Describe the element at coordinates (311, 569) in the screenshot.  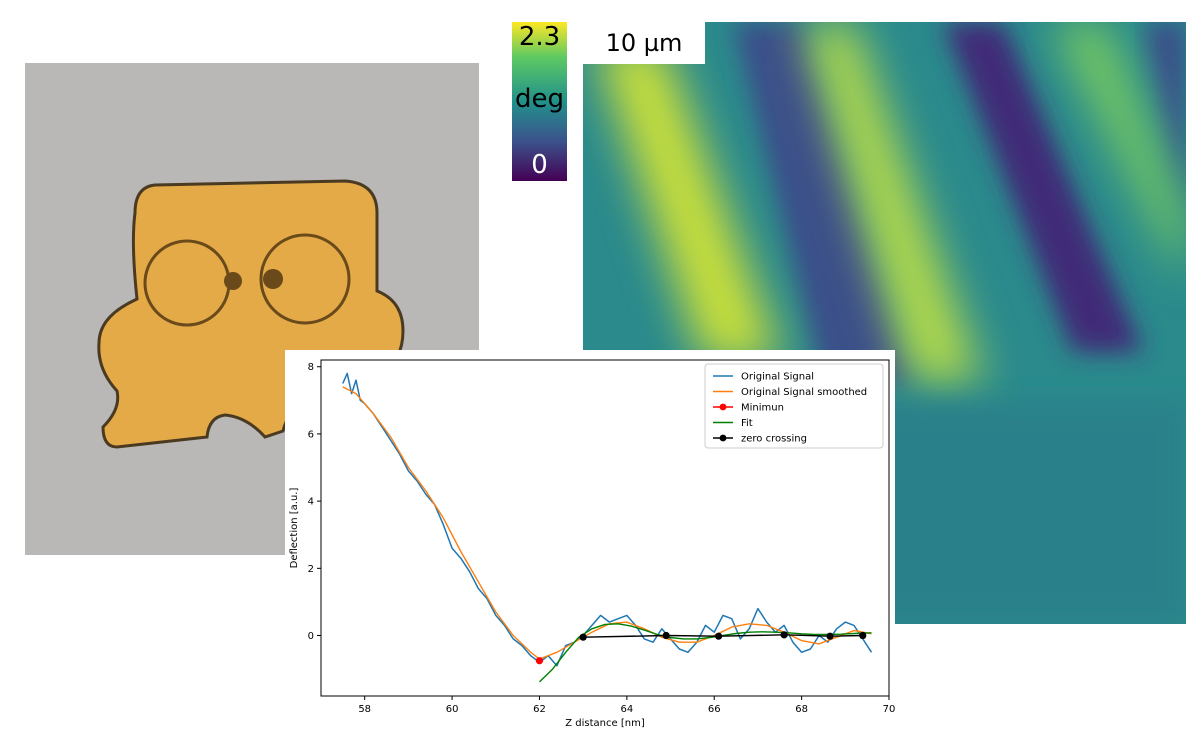
I see `y-tick-label: 2` at that location.